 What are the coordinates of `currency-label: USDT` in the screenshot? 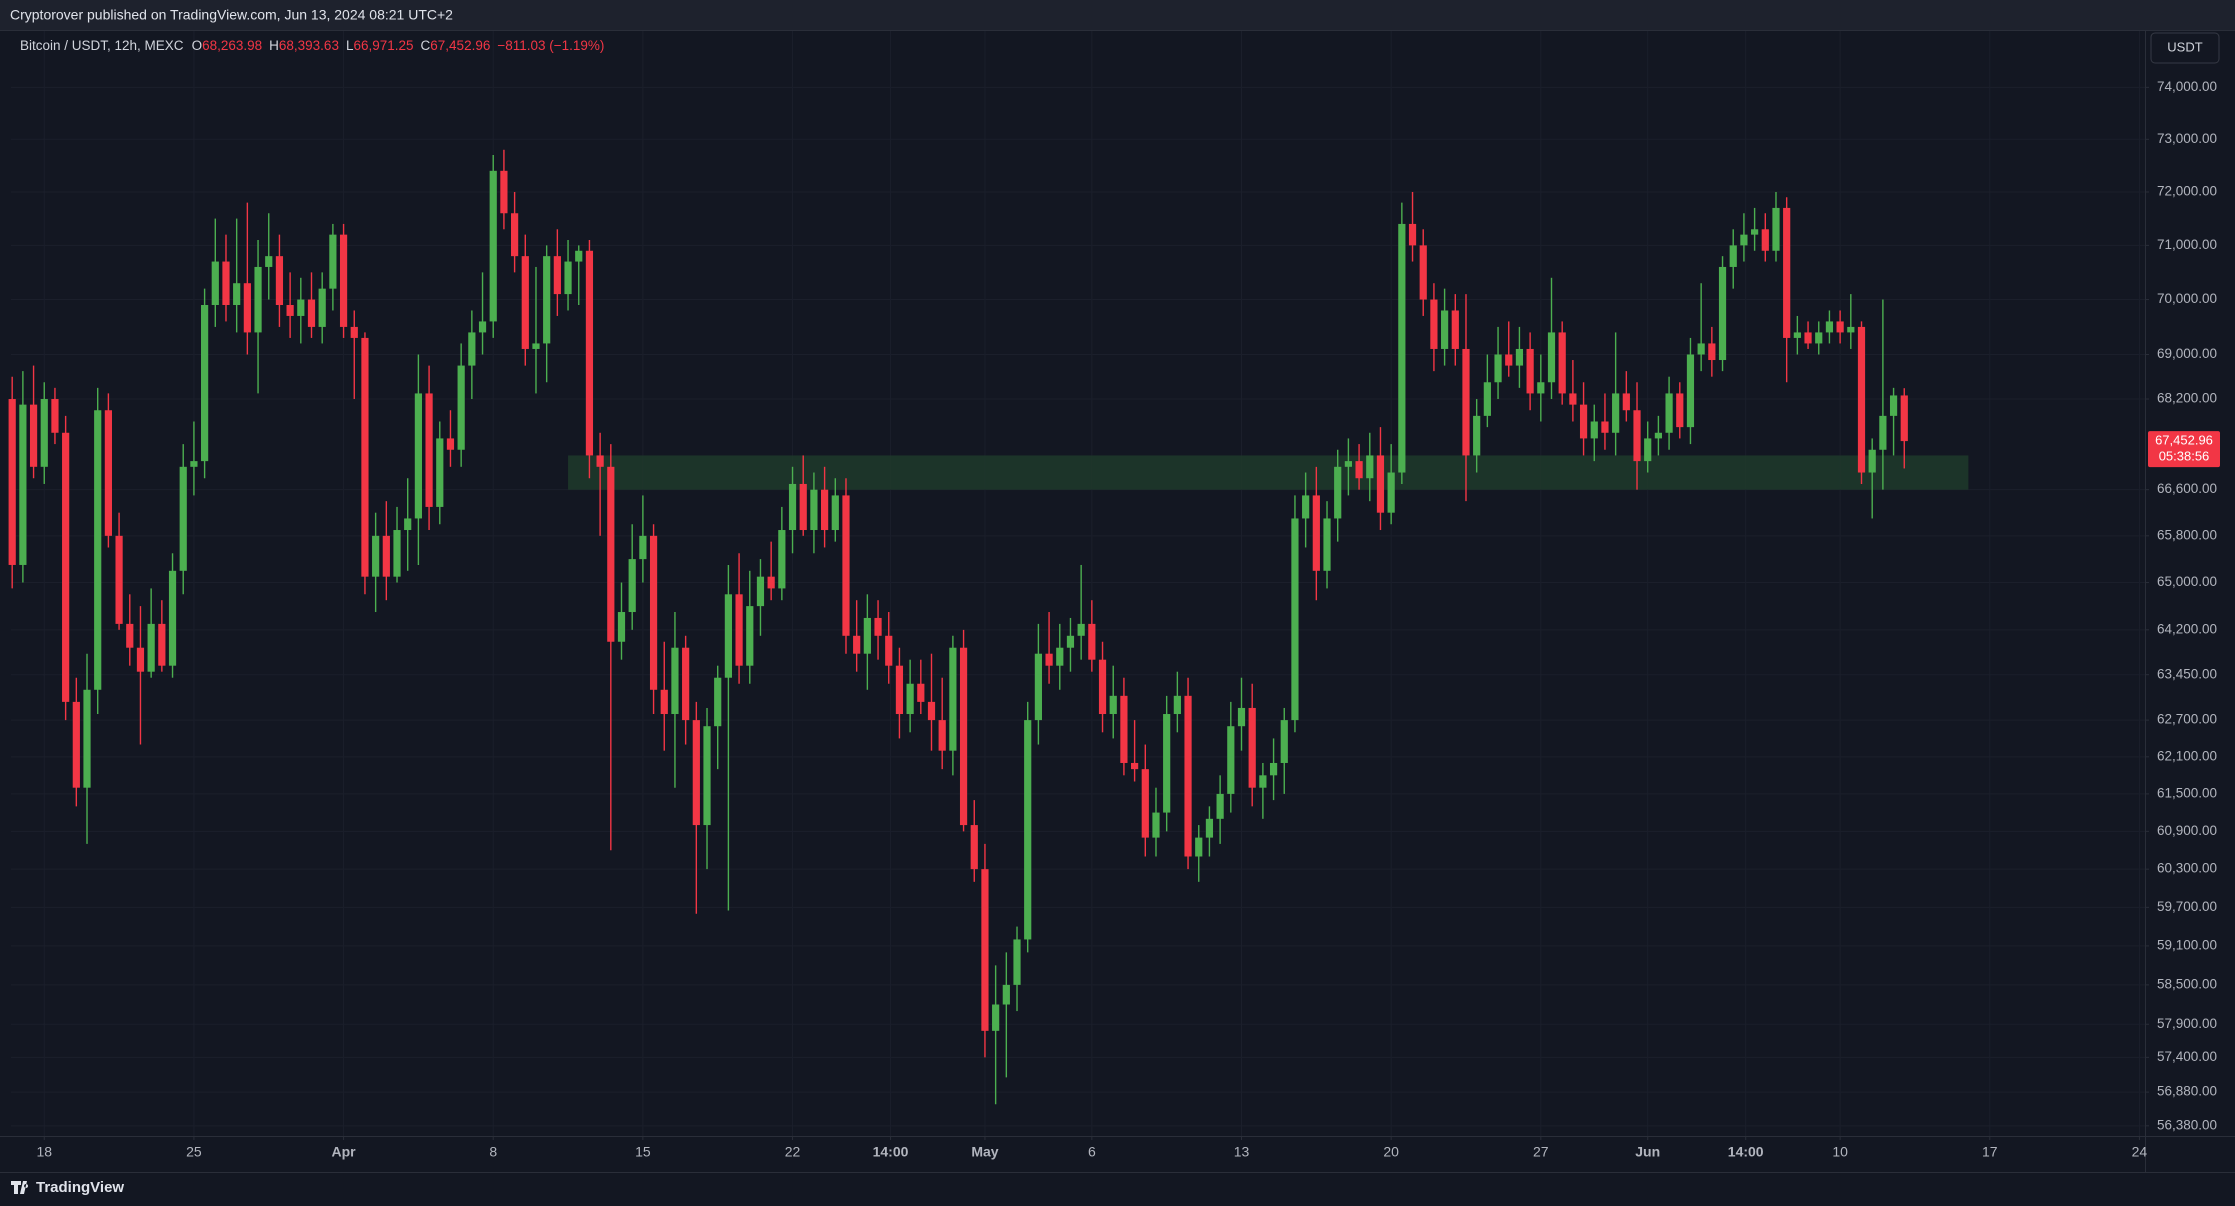 It's located at (2184, 46).